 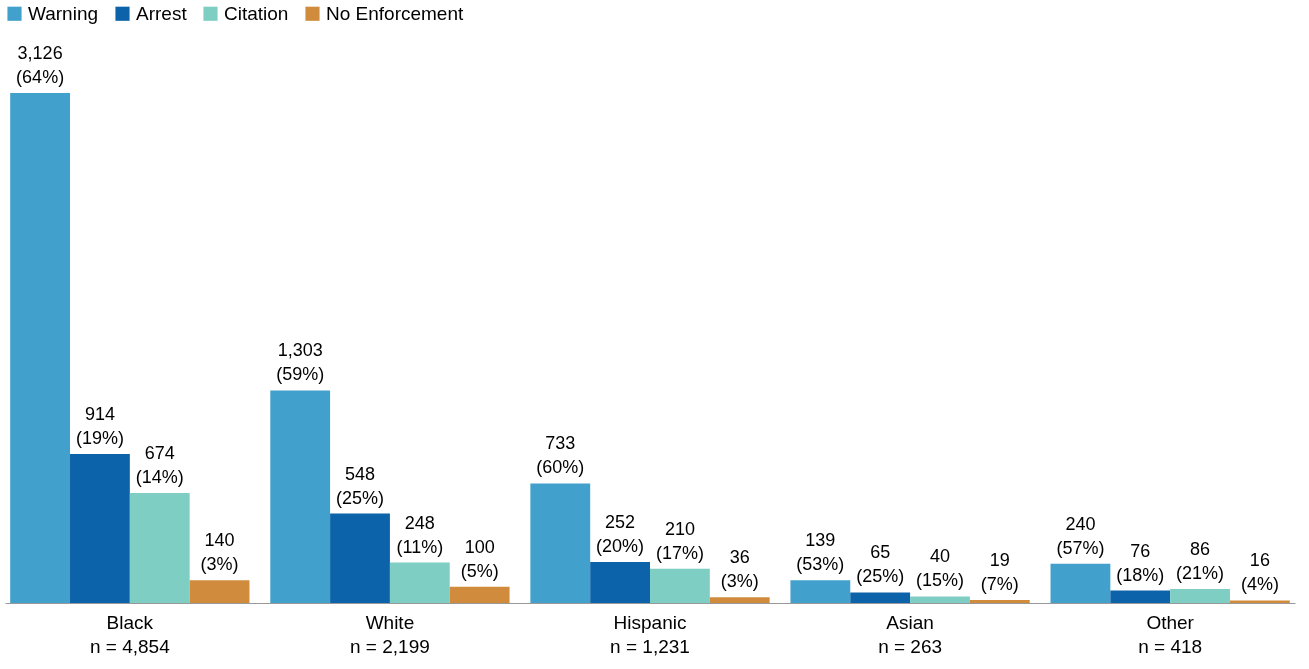 I want to click on x-tick-label: White n = 2,199, so click(x=390, y=634).